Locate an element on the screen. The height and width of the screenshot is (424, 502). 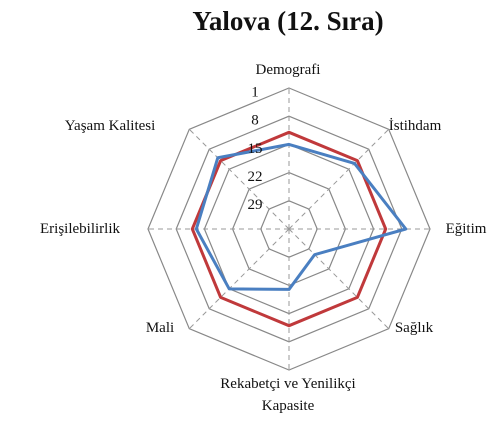
category-label: Erişilebilirlik is located at coordinates (80, 229).